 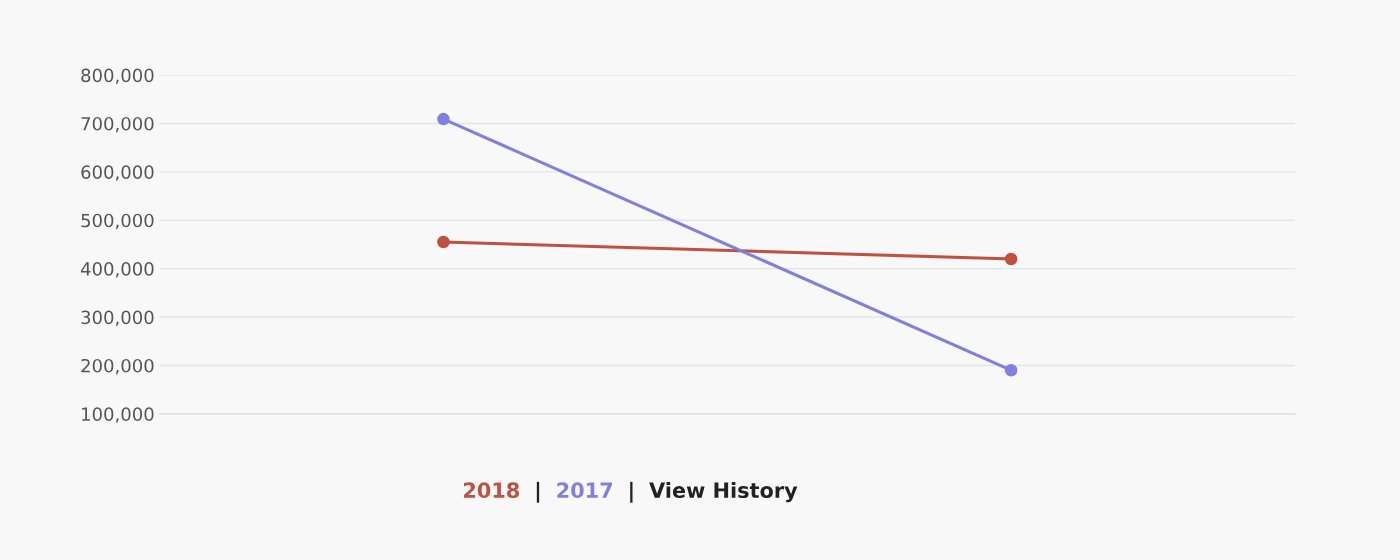 What do you see at coordinates (117, 366) in the screenshot?
I see `y-tick-label: 200,000` at bounding box center [117, 366].